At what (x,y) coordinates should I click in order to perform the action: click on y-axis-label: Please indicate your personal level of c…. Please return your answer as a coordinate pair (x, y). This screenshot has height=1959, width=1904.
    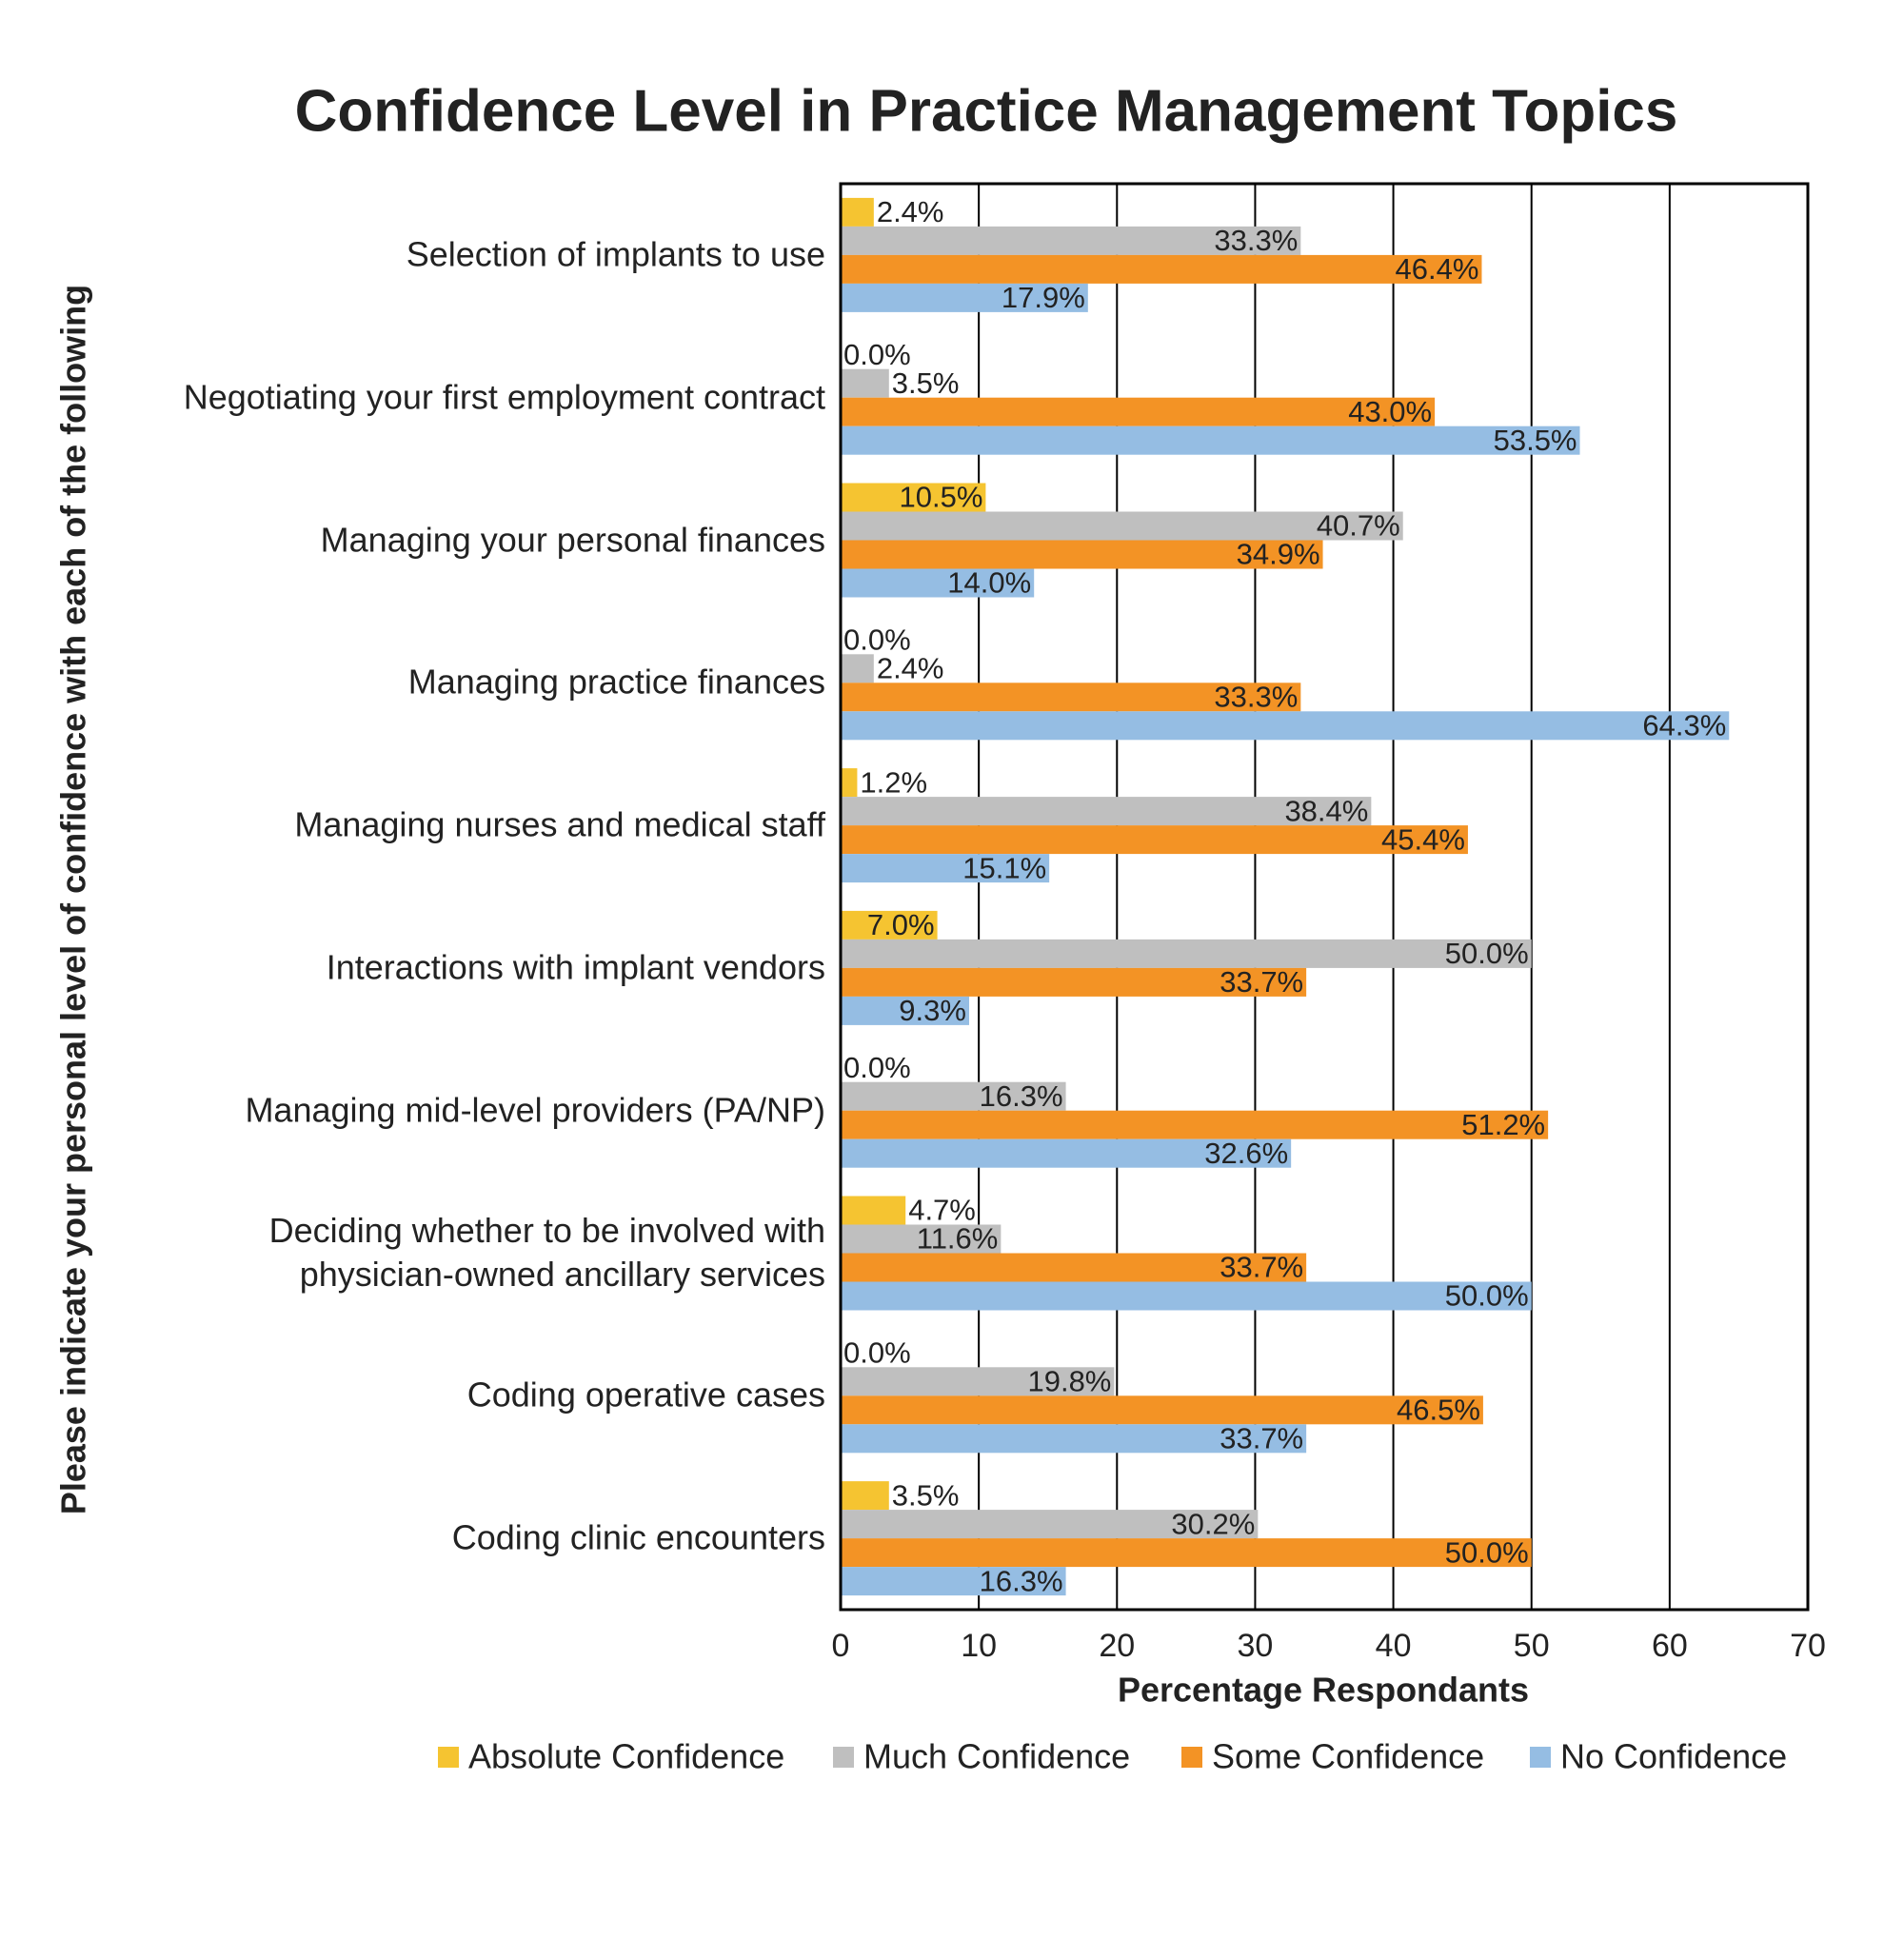
    Looking at the image, I should click on (73, 899).